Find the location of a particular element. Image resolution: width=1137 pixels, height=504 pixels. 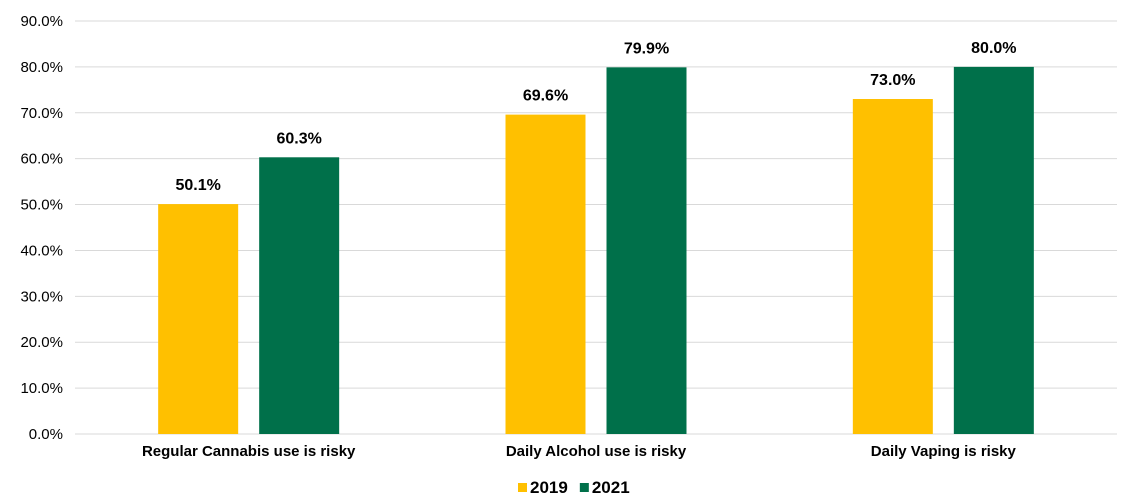

data-label: 79.9% is located at coordinates (646, 48).